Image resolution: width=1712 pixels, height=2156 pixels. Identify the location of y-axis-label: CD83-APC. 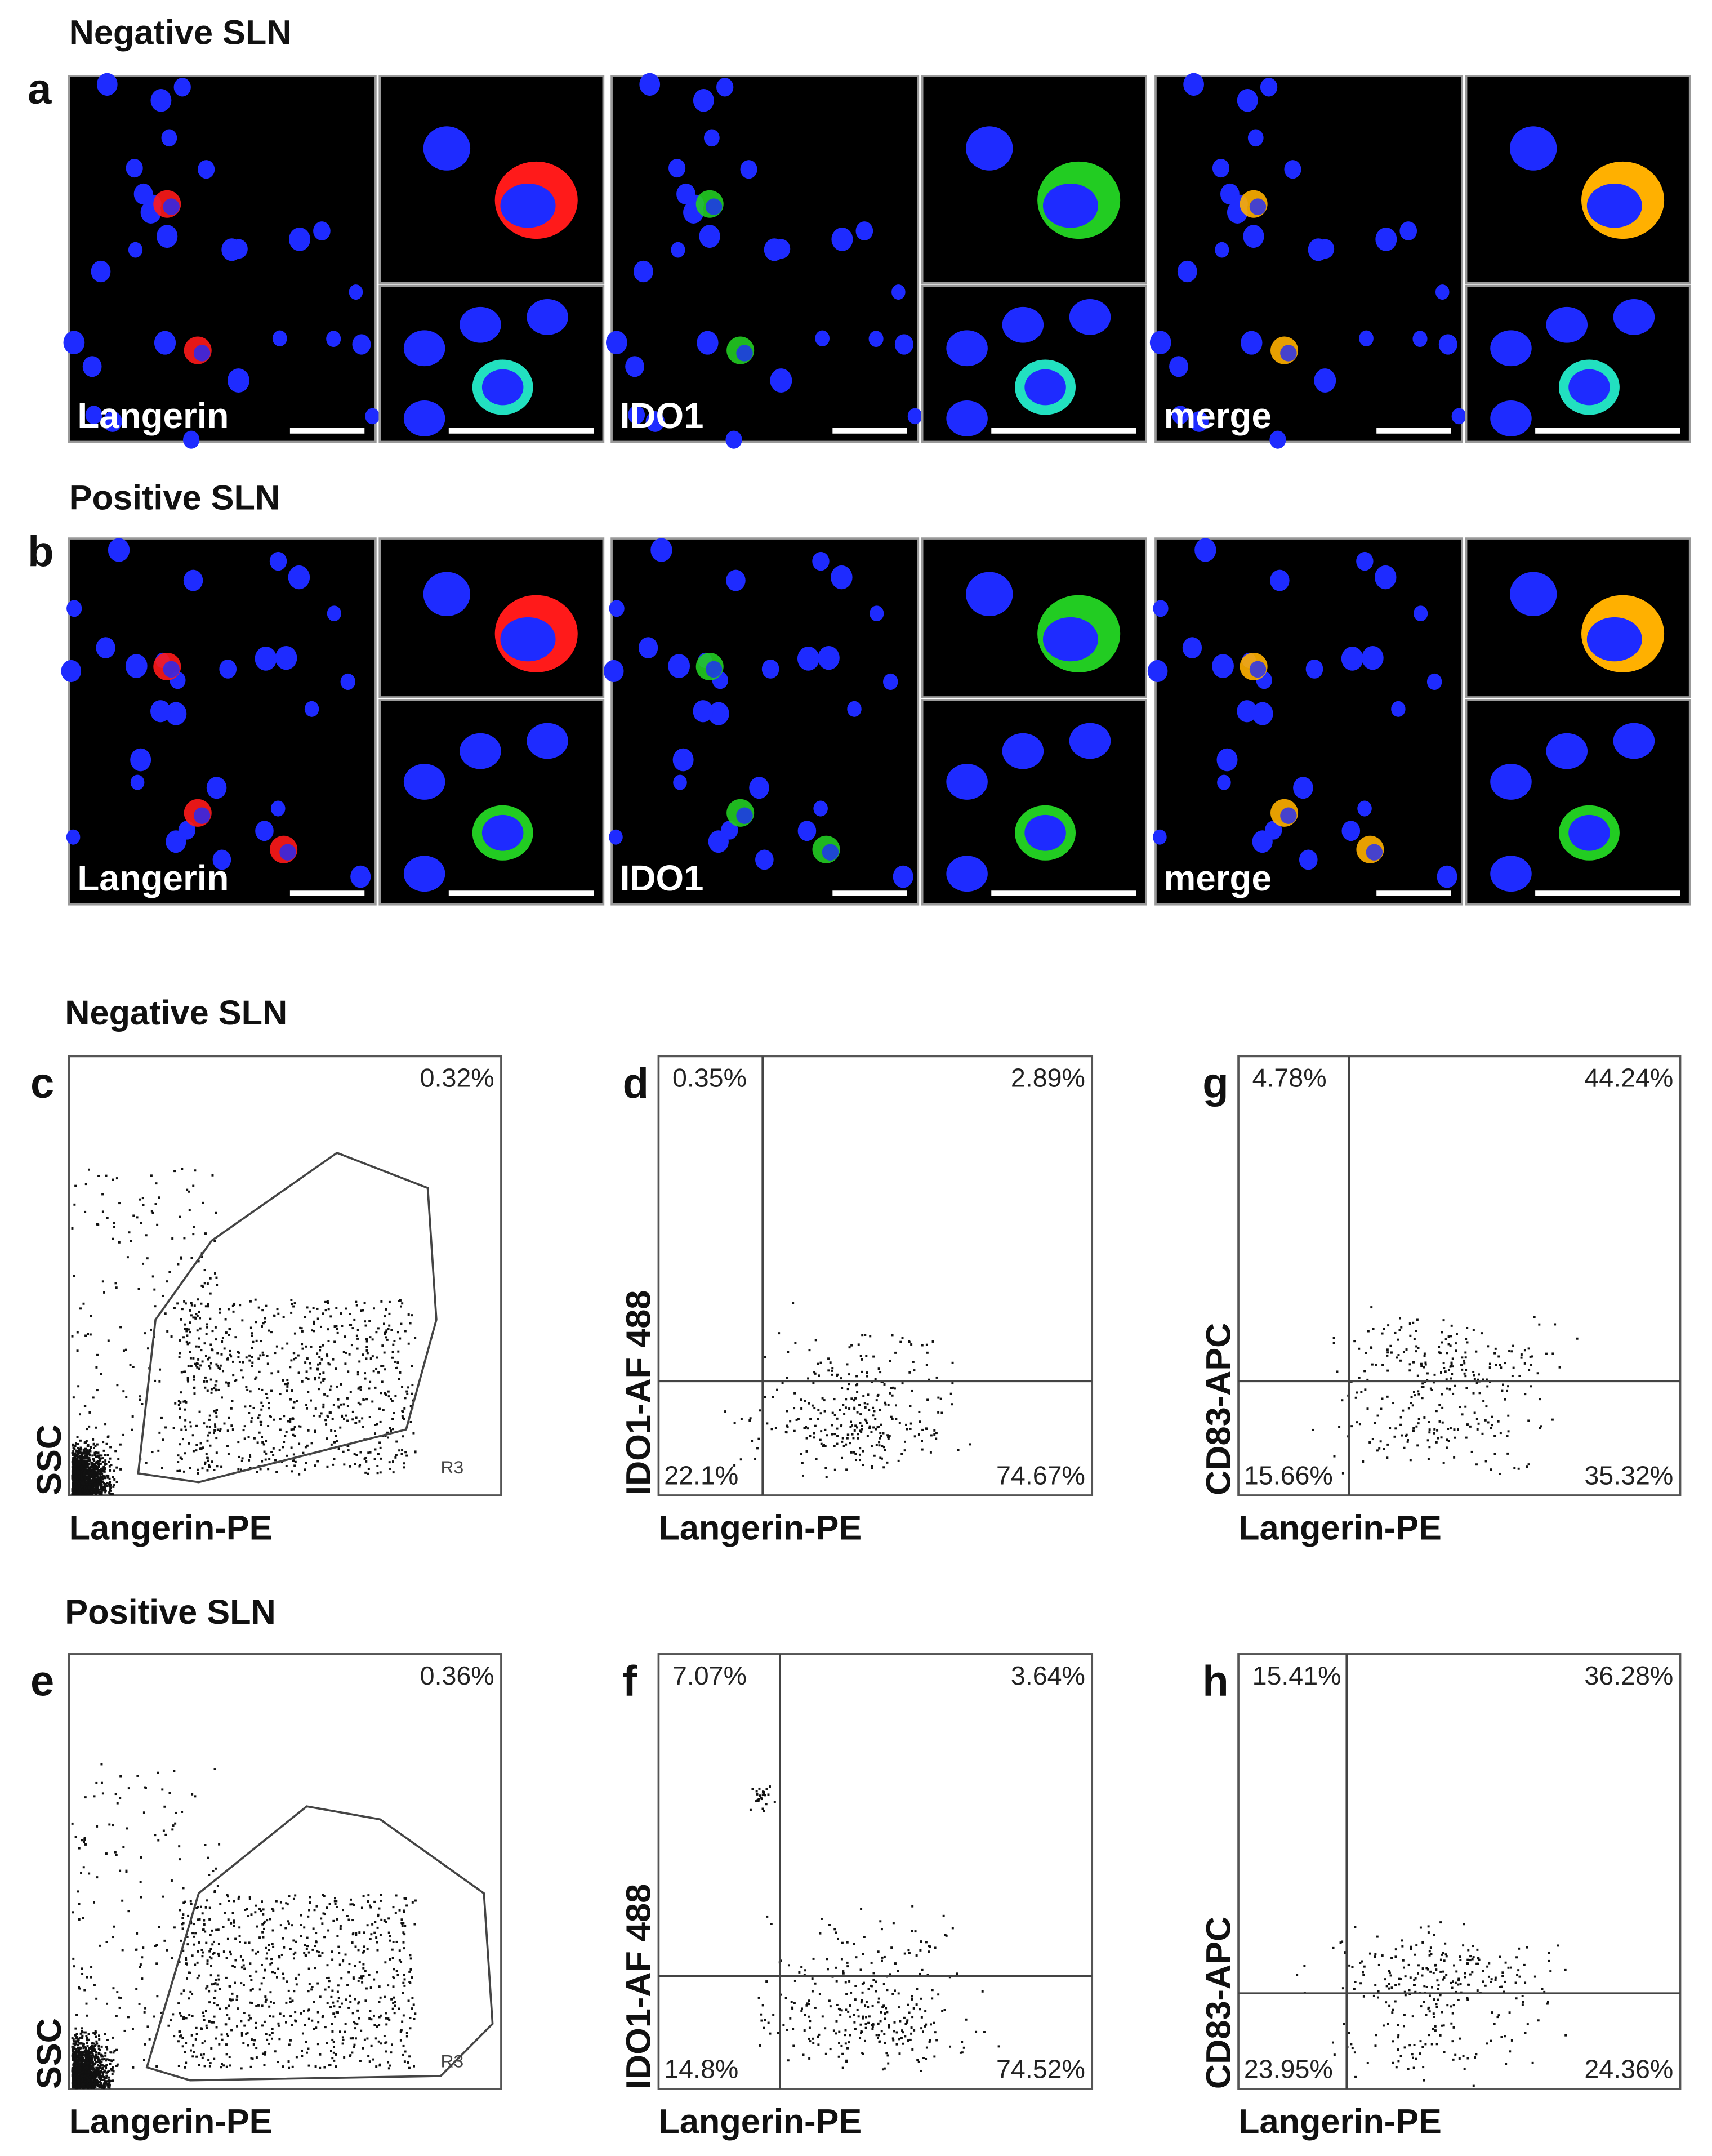
(1218, 1409).